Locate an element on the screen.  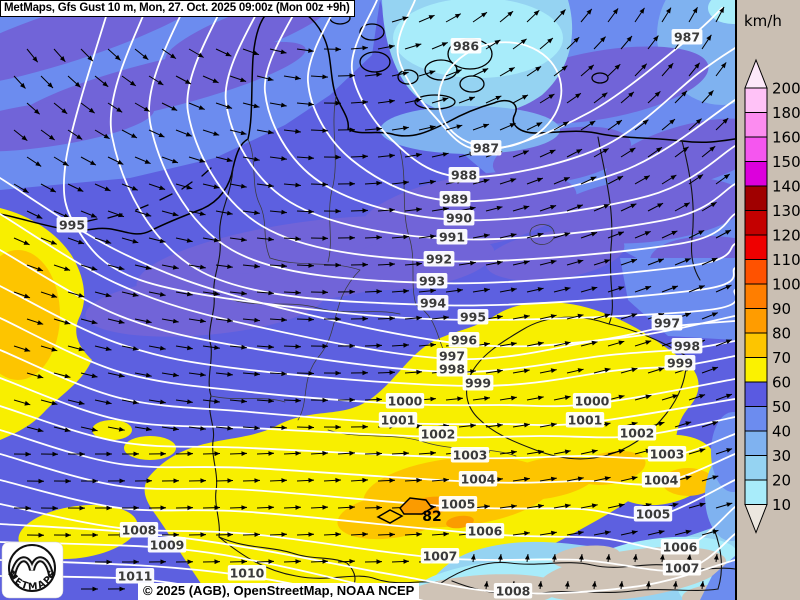
svg-text: 986 is located at coordinates (466, 46).